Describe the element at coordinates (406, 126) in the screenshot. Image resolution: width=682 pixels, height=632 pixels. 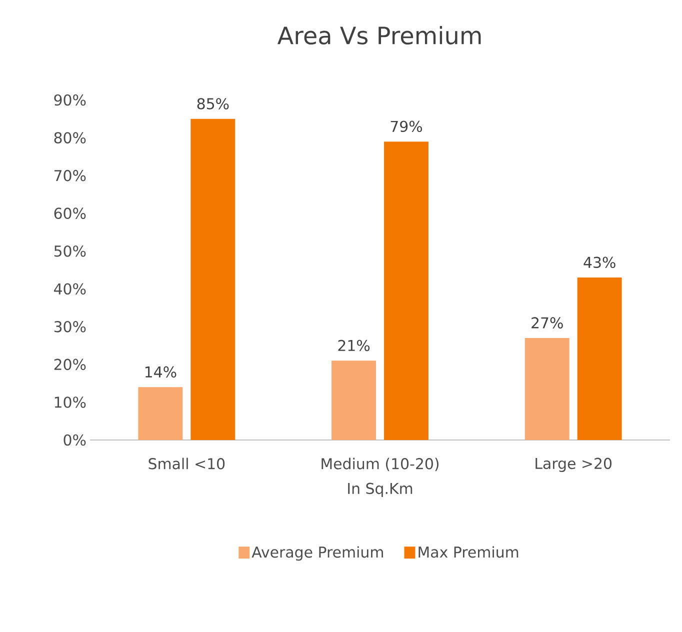
I see `data-label: 79%` at that location.